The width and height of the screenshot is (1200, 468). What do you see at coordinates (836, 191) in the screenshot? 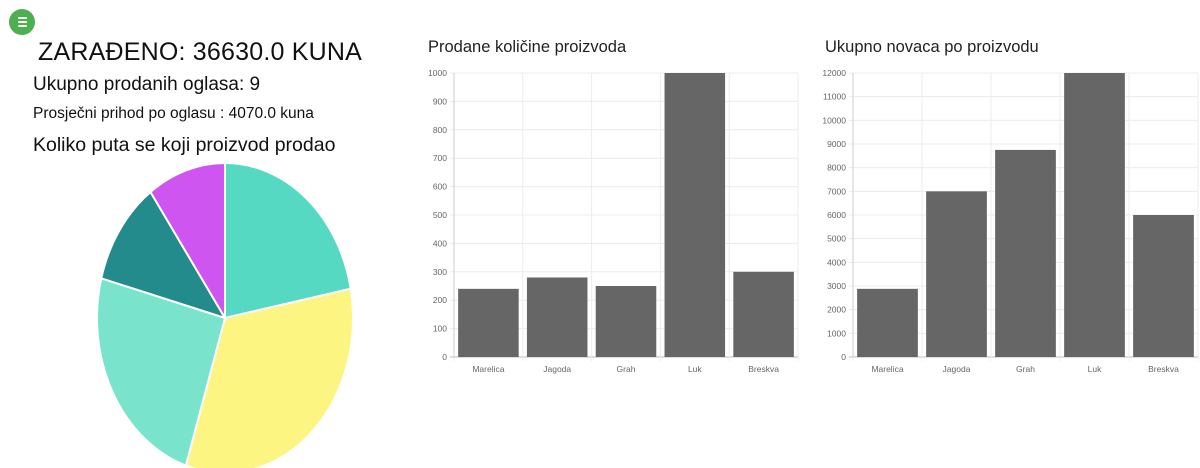
I see `y-tick-label: 7000` at bounding box center [836, 191].